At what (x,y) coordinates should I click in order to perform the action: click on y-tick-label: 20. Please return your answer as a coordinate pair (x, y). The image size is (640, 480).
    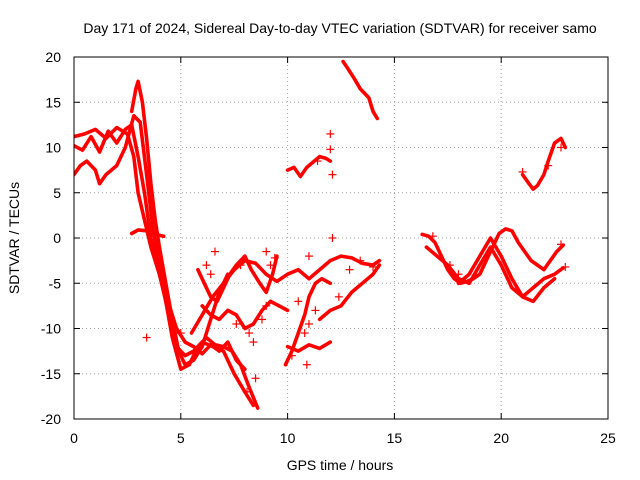
    Looking at the image, I should click on (53, 57).